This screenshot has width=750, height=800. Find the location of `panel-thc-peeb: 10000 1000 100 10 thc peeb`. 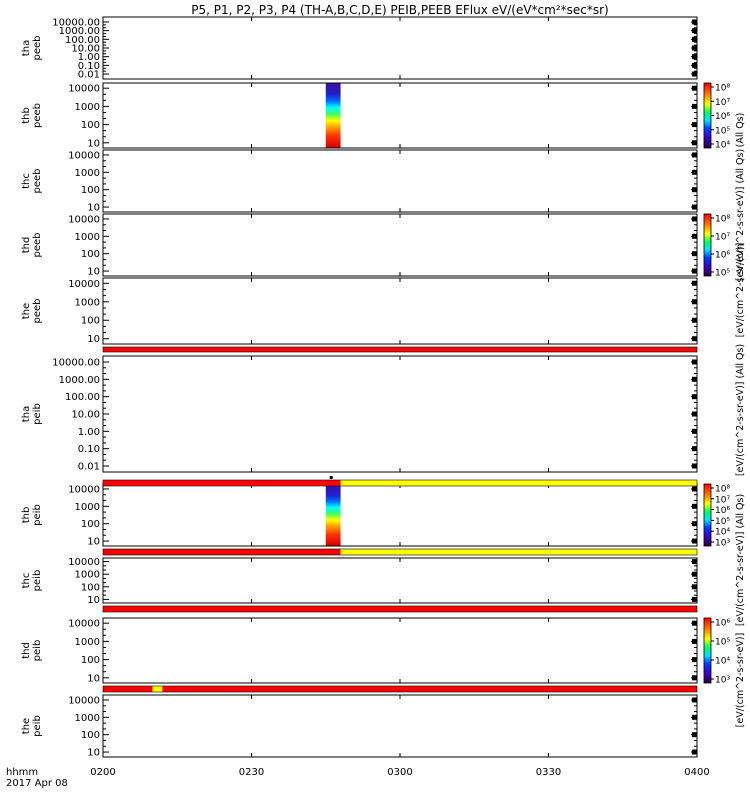

panel-thc-peeb: 10000 1000 100 10 thc peeb is located at coordinates (359, 181).